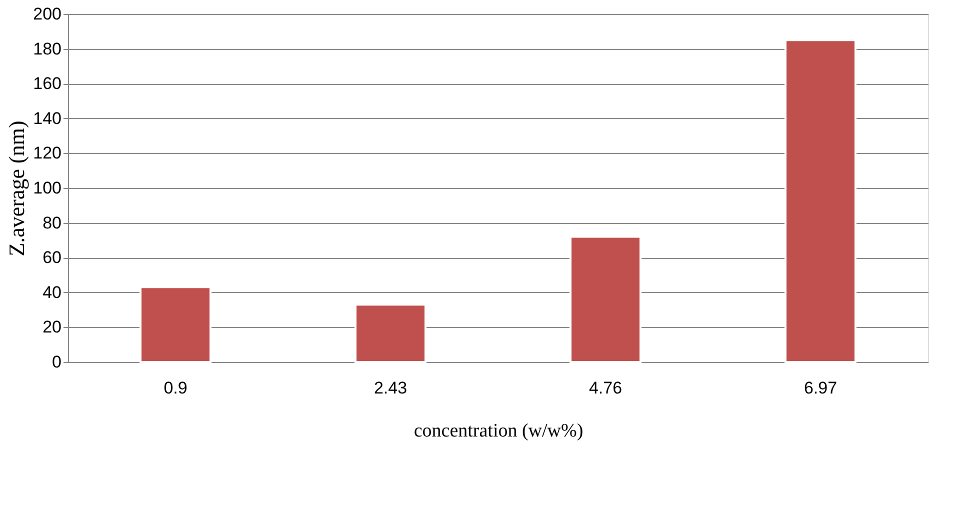  What do you see at coordinates (57, 362) in the screenshot?
I see `y-tick-label: 0` at bounding box center [57, 362].